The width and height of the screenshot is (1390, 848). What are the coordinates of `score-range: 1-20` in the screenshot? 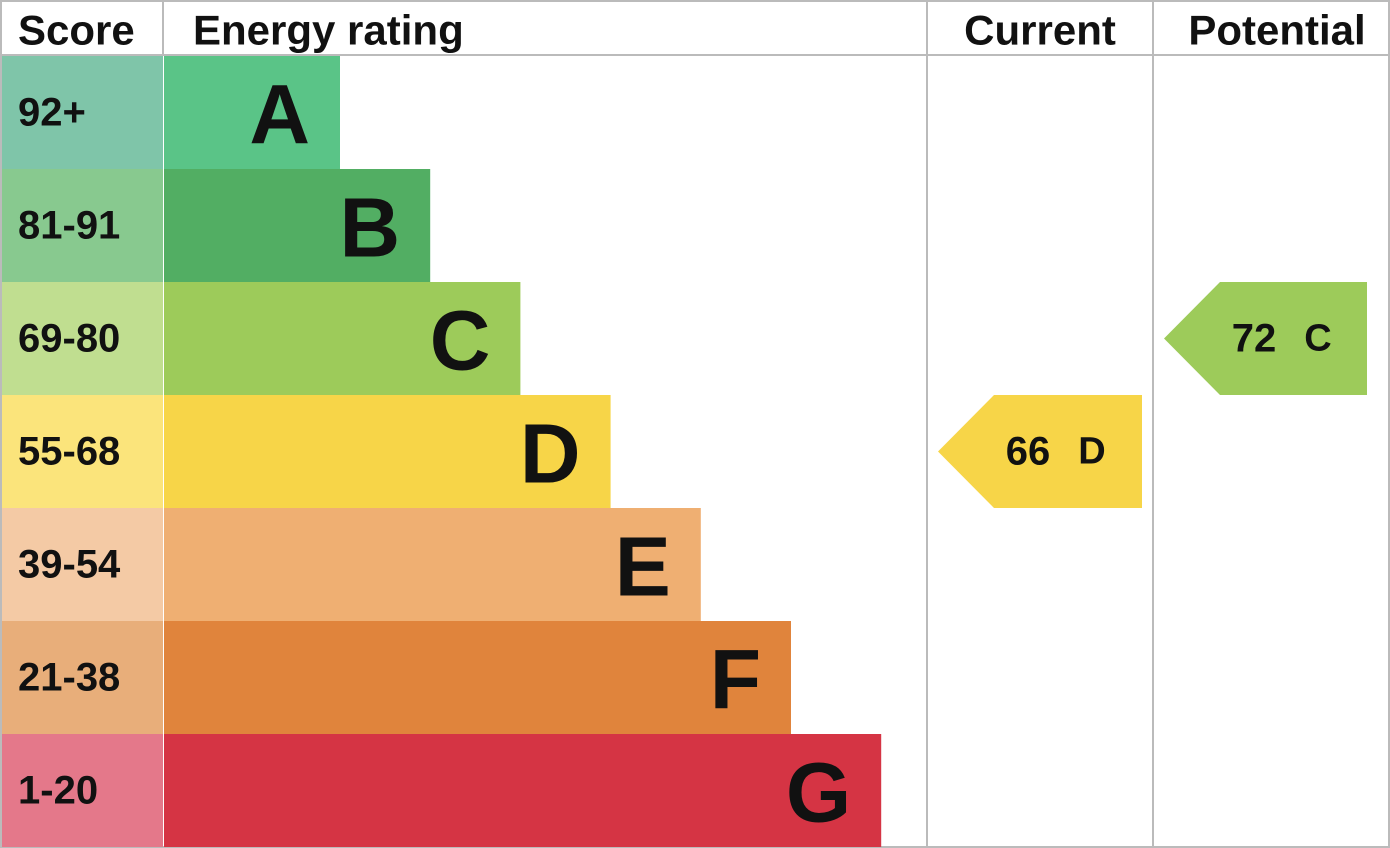 It's located at (58, 791).